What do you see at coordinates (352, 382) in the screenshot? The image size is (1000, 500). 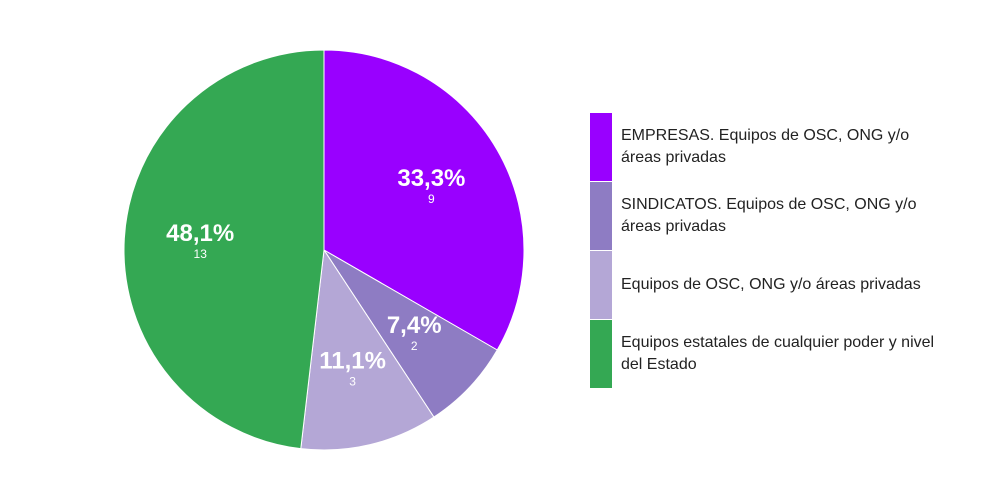 I see `count-label-osc-ong: 3` at bounding box center [352, 382].